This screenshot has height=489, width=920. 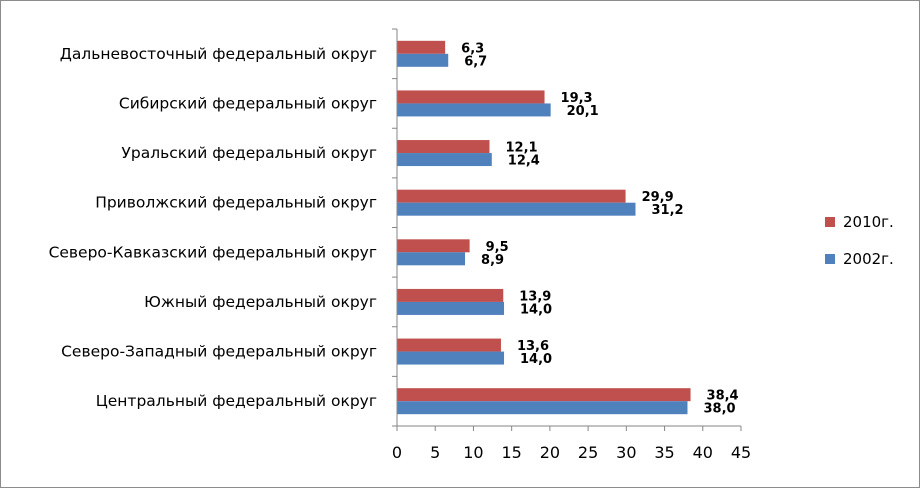 What do you see at coordinates (859, 240) in the screenshot?
I see `legend: 2010г. 2002г.` at bounding box center [859, 240].